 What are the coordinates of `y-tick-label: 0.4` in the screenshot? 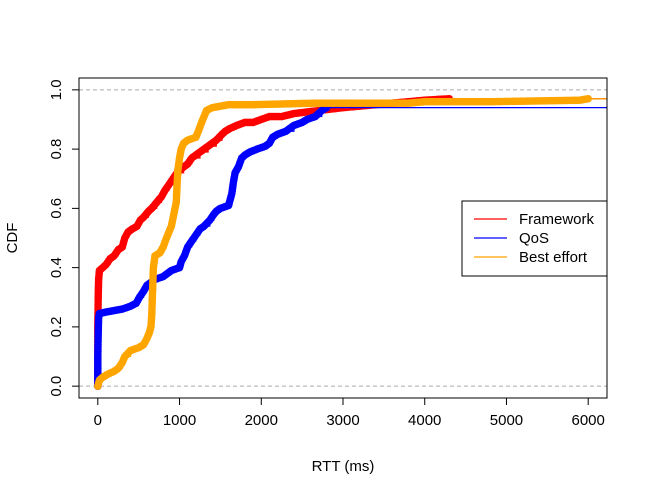 It's located at (56, 267).